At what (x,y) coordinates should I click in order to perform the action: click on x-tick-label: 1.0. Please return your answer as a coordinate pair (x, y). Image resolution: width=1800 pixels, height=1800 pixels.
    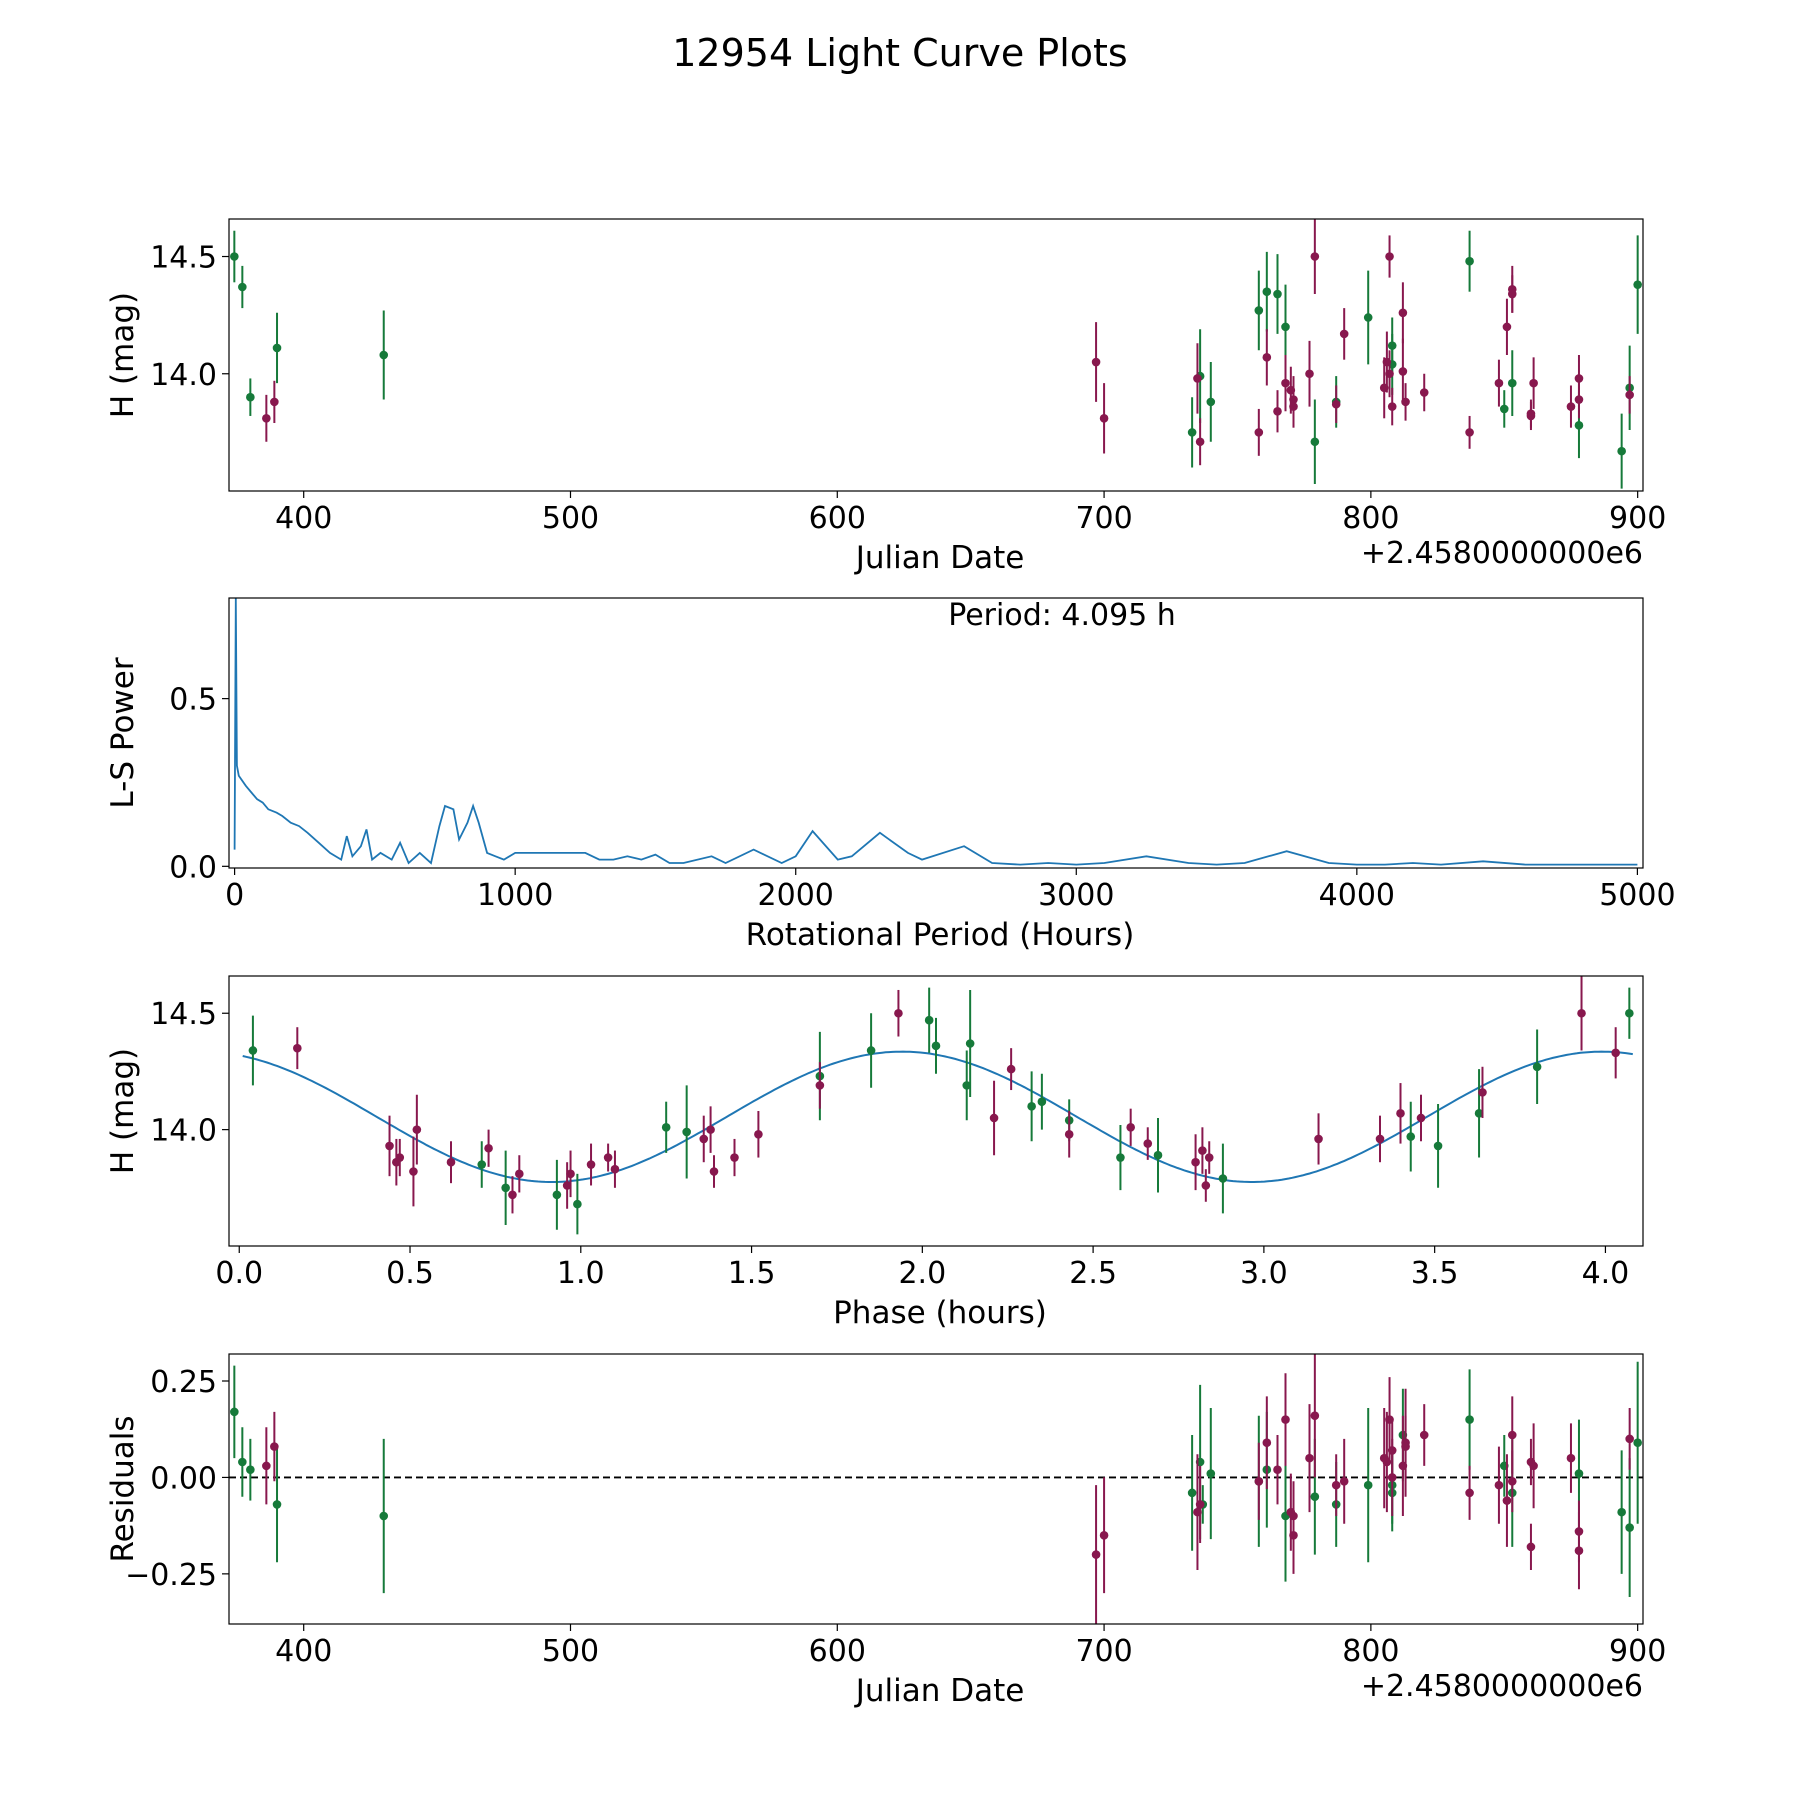
    Looking at the image, I should click on (581, 1273).